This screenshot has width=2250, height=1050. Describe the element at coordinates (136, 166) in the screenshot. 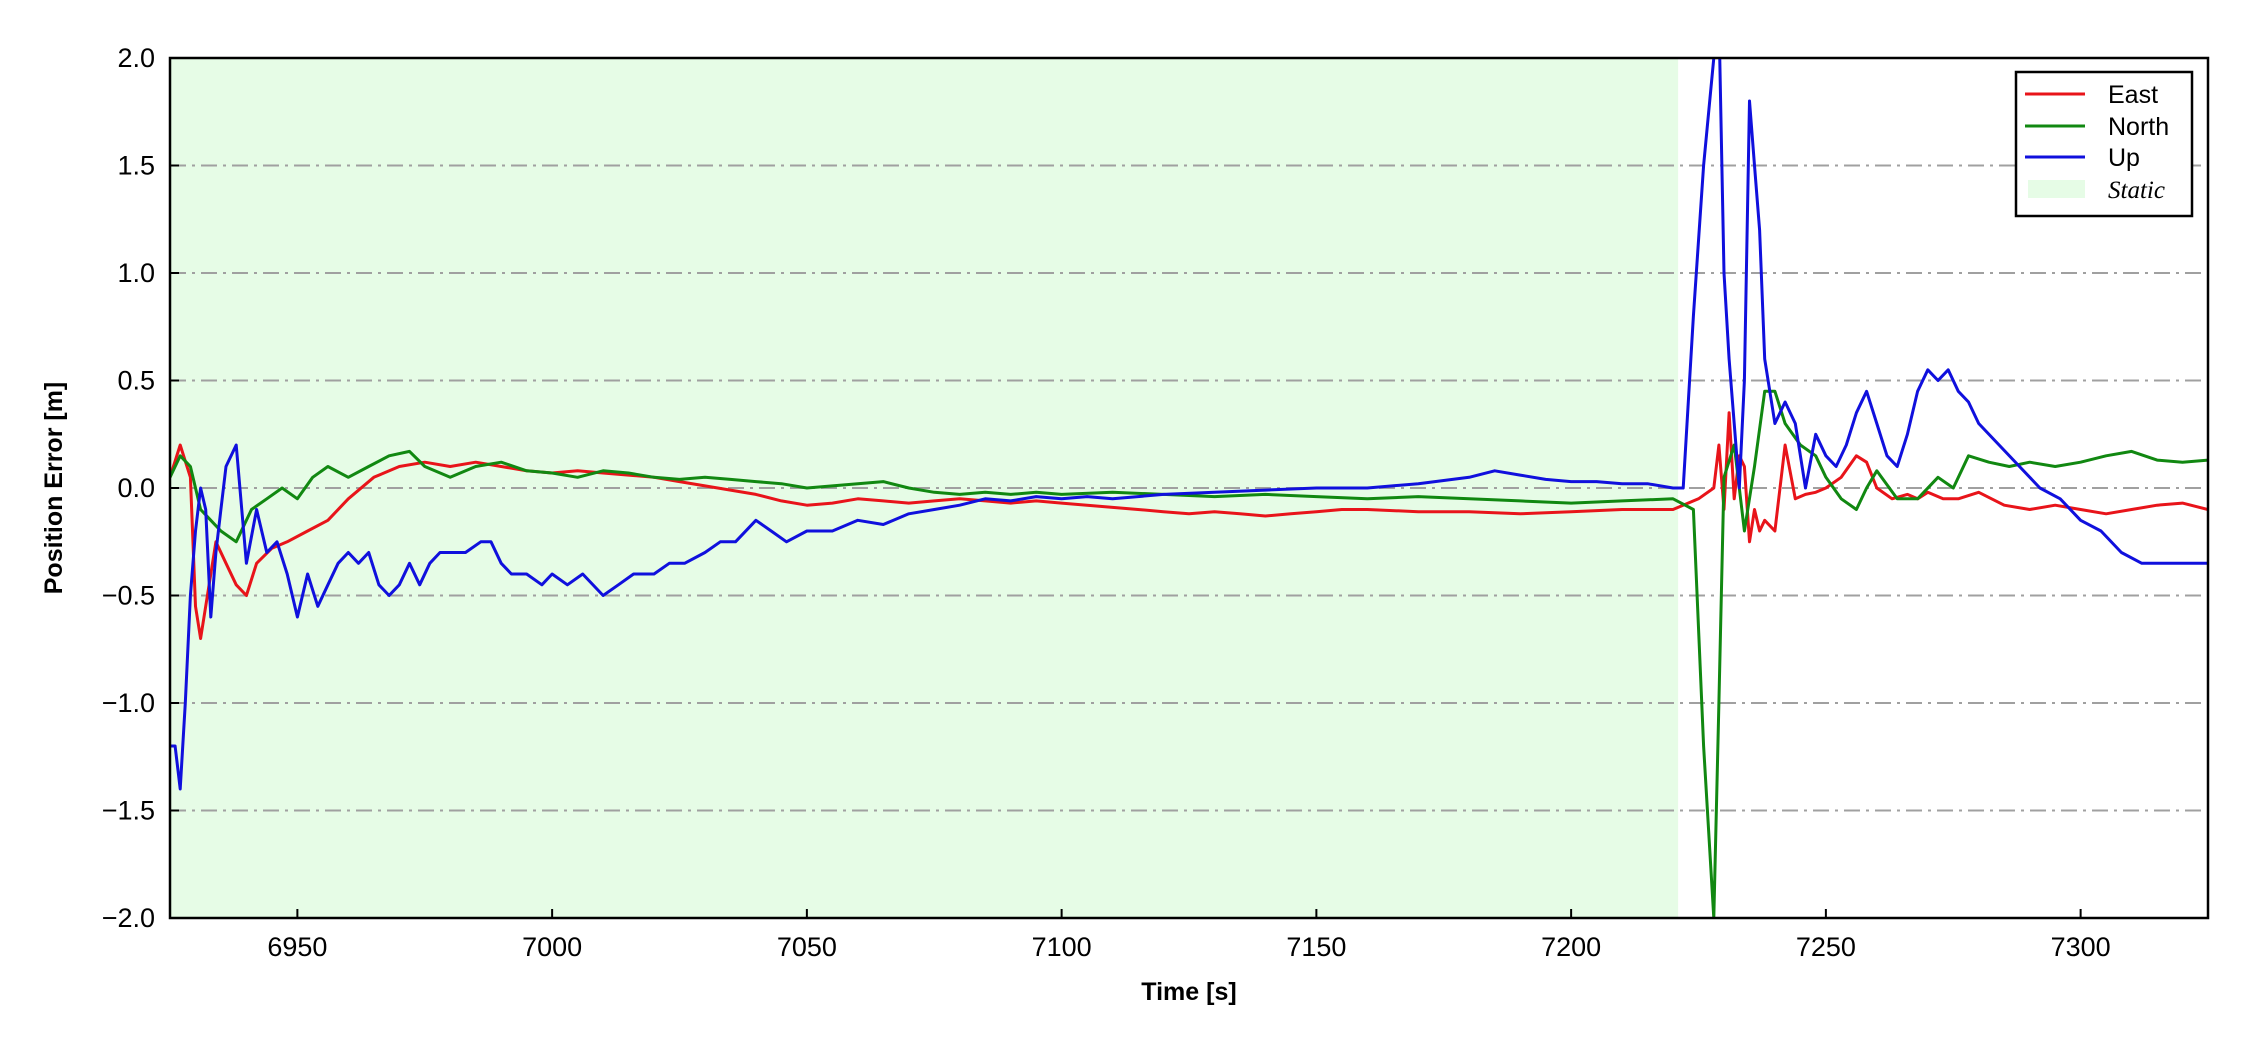

I see `y-tick-label: 1.5` at that location.